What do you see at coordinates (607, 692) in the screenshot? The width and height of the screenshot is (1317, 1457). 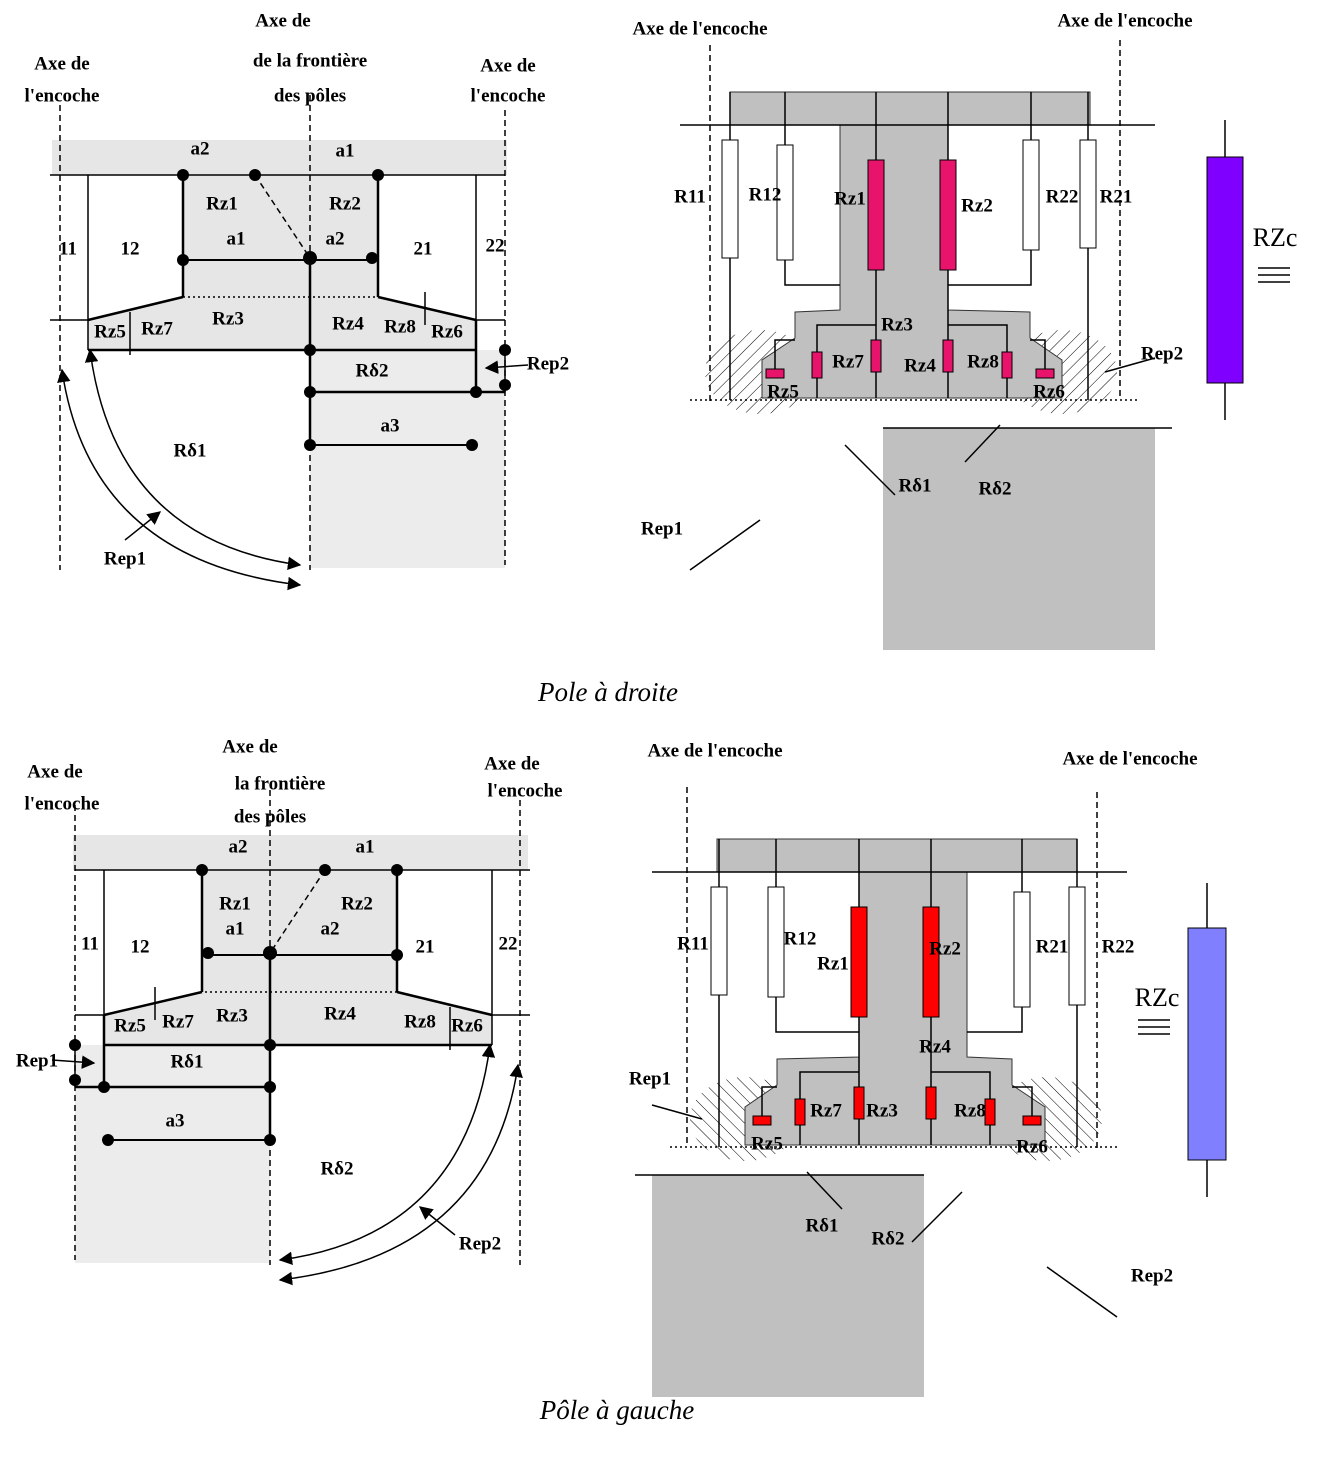 I see `caption: Pole à droite` at bounding box center [607, 692].